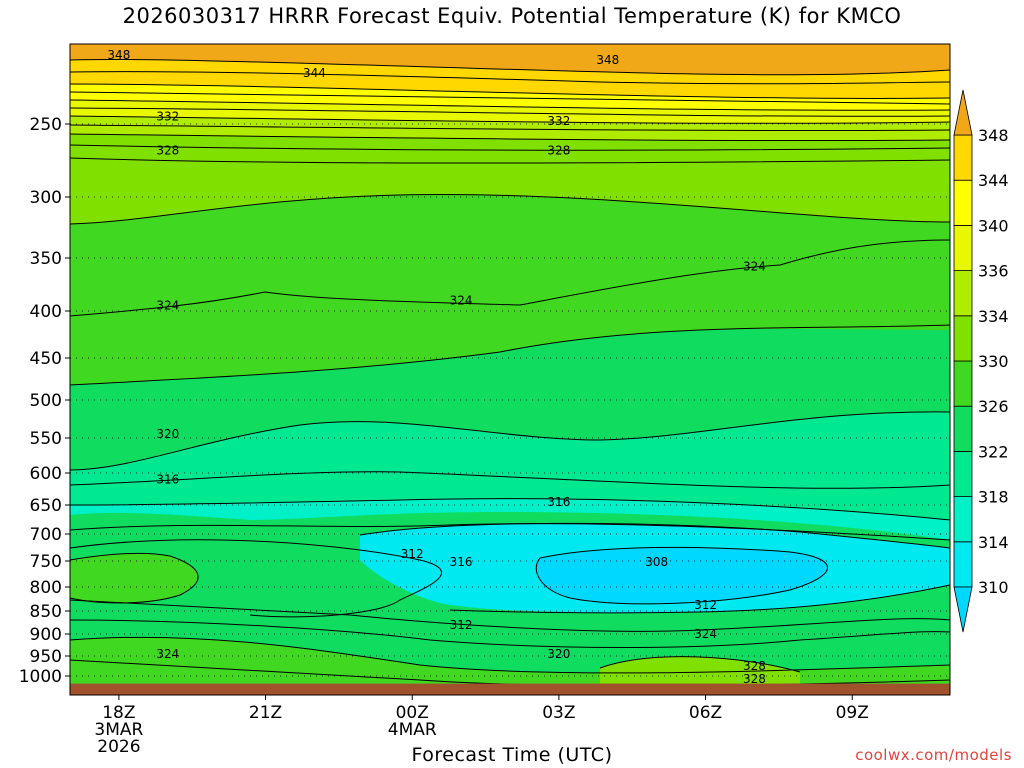 This screenshot has width=1024, height=768. Describe the element at coordinates (558, 121) in the screenshot. I see `contour-label-4: 332` at that location.